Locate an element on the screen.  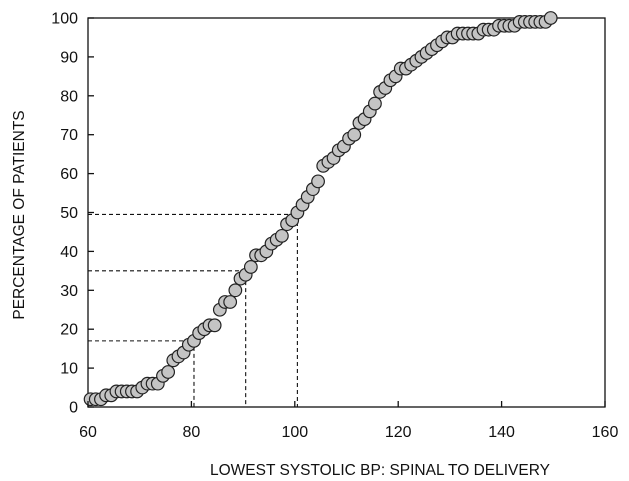
y-tick-label: 60 is located at coordinates (69, 174).